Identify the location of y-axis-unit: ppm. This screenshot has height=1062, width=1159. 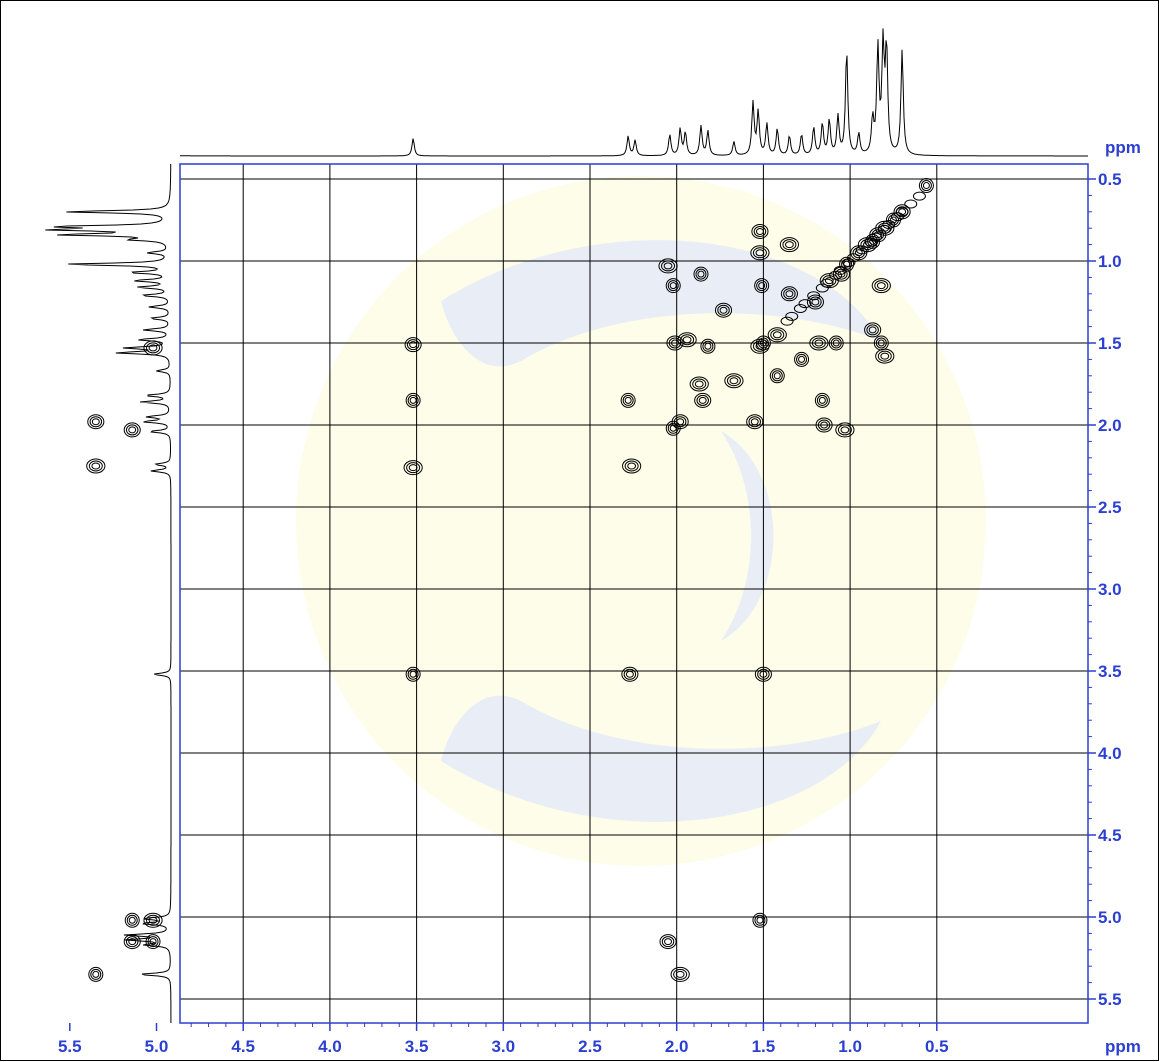
(1123, 147).